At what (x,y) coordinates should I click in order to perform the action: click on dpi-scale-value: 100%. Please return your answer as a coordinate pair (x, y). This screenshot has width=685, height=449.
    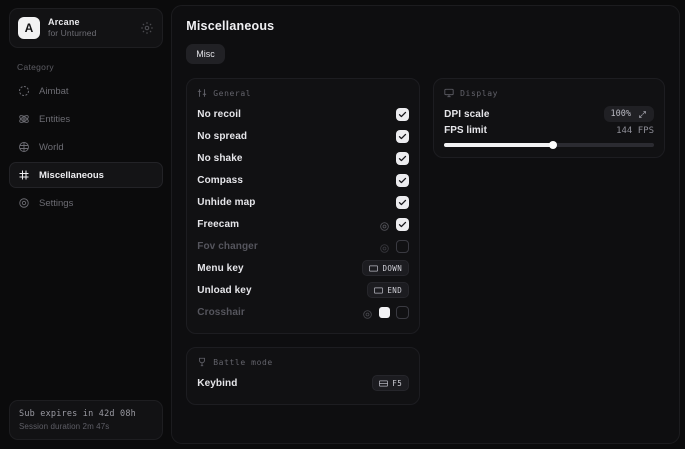
    Looking at the image, I should click on (620, 114).